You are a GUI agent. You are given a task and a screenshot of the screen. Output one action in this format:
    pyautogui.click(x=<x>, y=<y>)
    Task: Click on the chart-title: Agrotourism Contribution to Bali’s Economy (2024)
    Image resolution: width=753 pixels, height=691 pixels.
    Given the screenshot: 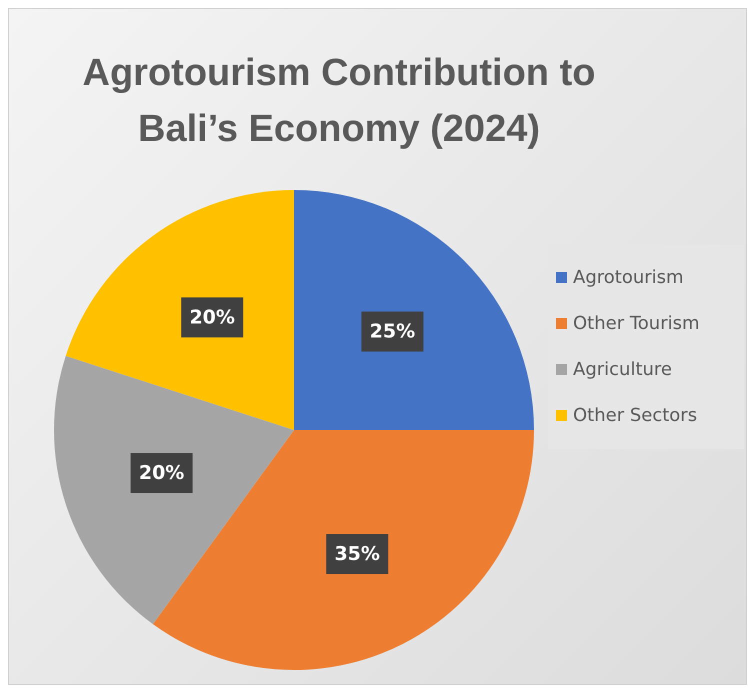 What is the action you would take?
    pyautogui.click(x=339, y=101)
    